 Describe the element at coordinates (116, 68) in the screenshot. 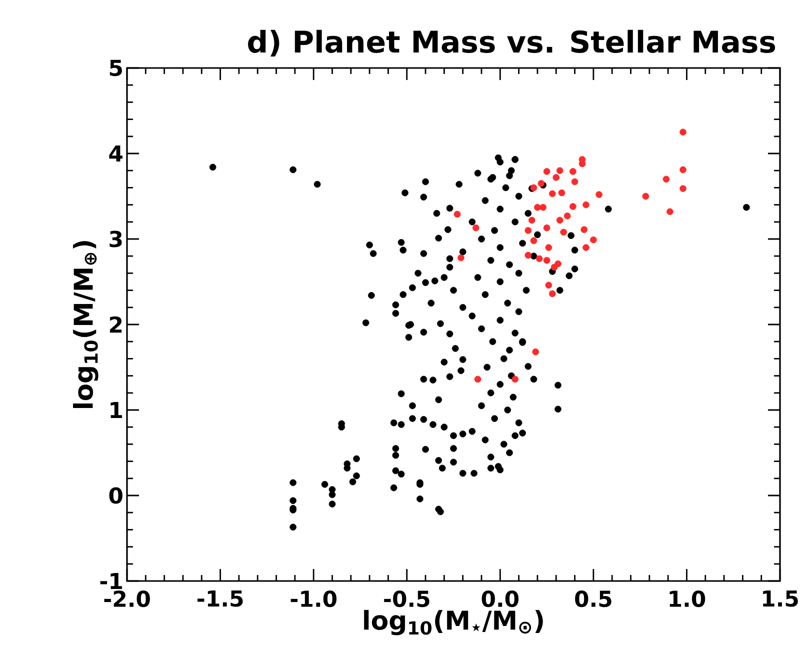

I see `y-tick-label: 5` at that location.